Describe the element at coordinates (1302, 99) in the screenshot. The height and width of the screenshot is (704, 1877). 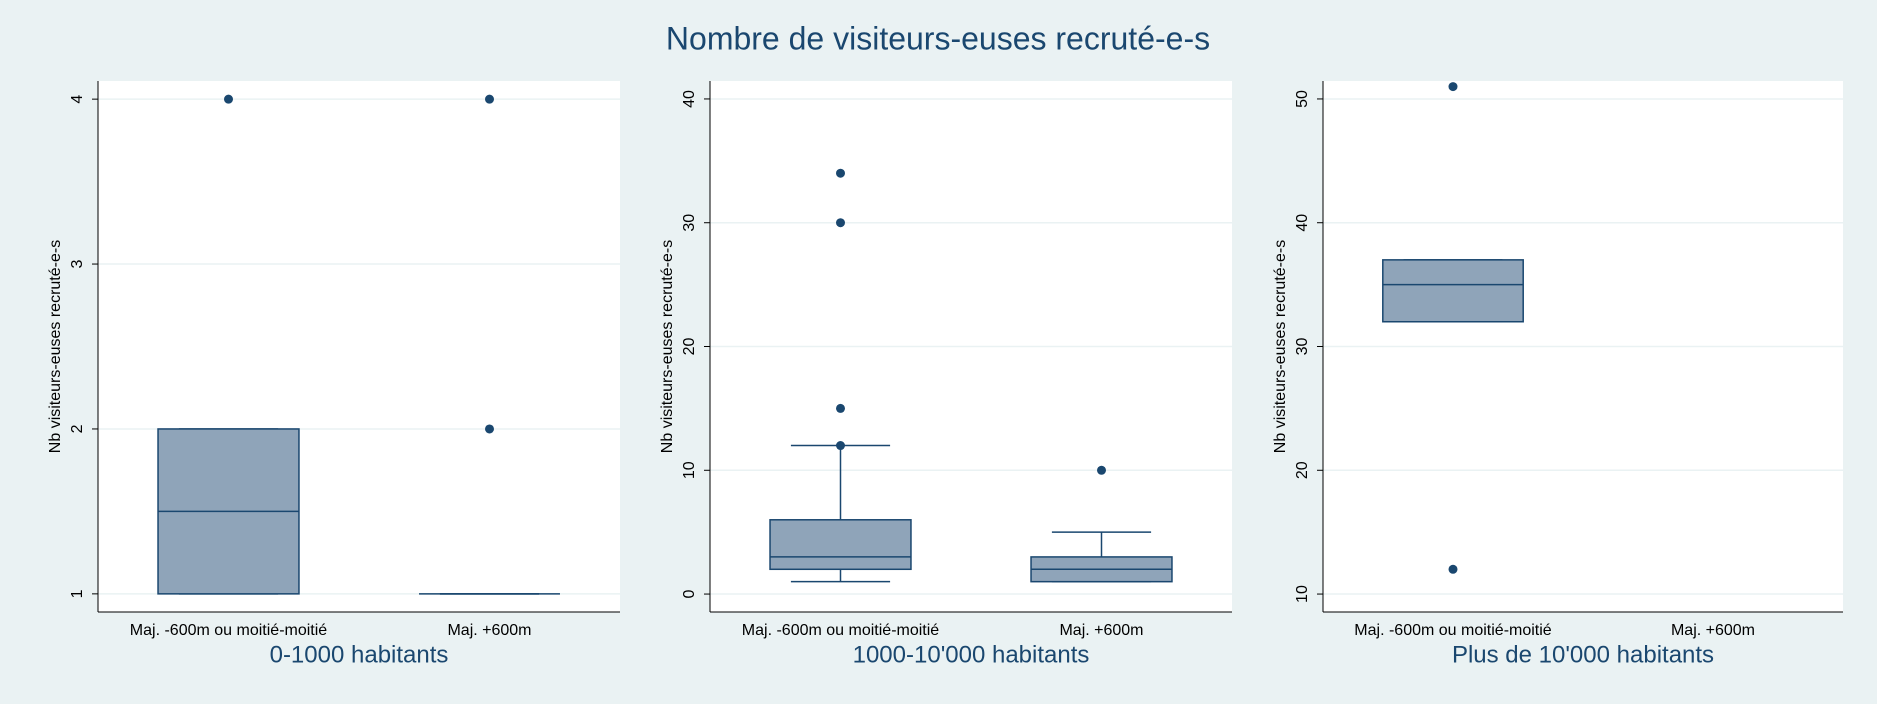
I see `y-tick-label: 50` at that location.